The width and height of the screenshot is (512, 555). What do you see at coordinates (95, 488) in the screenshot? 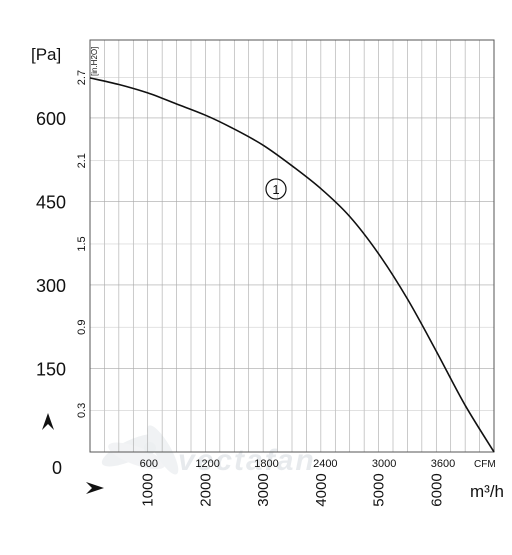
I see `x-axis-arrow-icon` at bounding box center [95, 488].